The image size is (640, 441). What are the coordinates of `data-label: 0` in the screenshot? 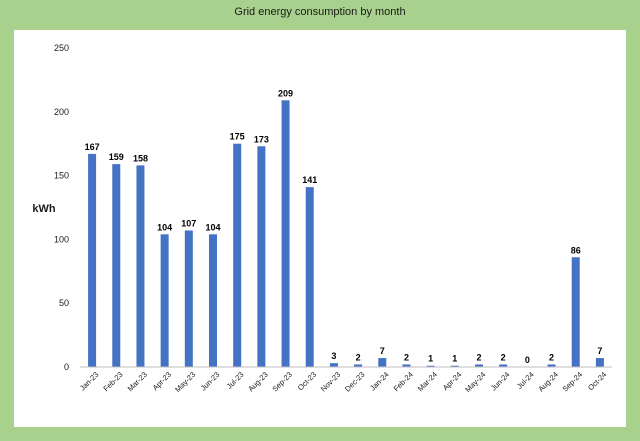 It's located at (527, 360).